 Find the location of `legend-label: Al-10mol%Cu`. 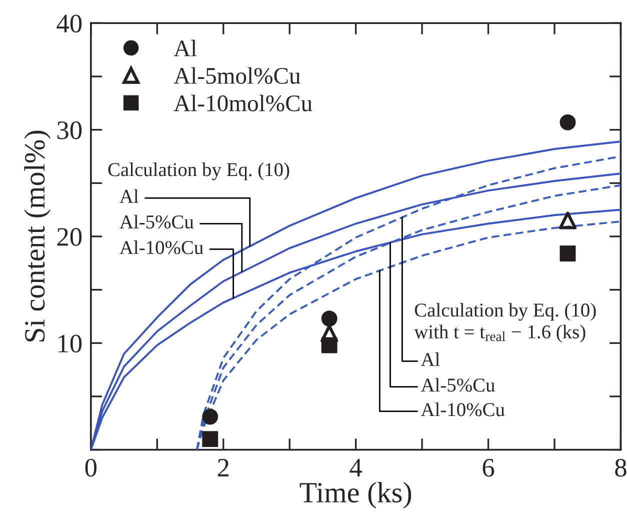

legend-label: Al-10mol%Cu is located at coordinates (243, 103).